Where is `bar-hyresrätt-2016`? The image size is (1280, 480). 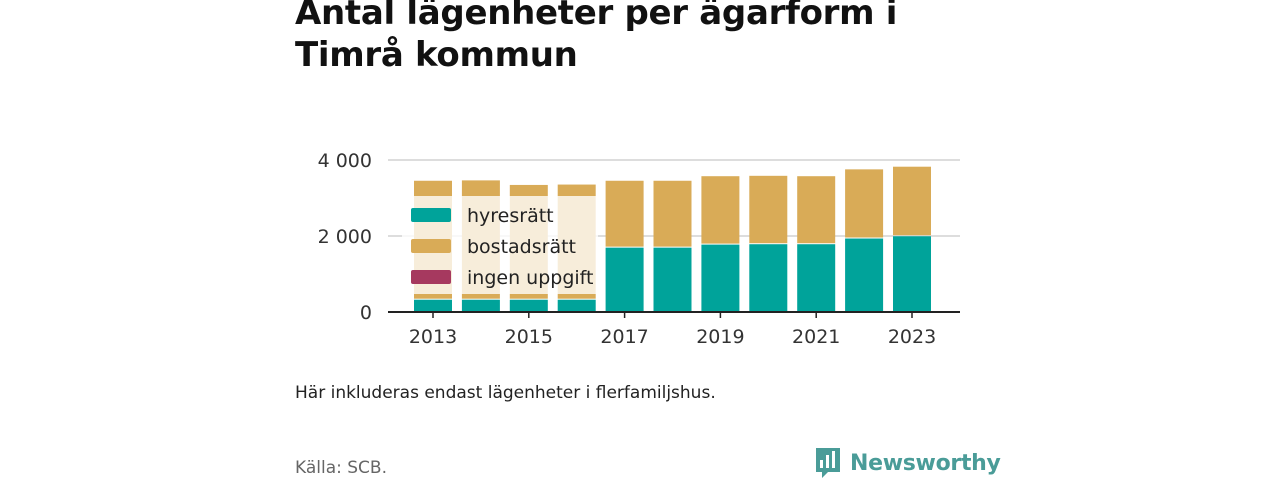 bar-hyresrätt-2016 is located at coordinates (576, 305).